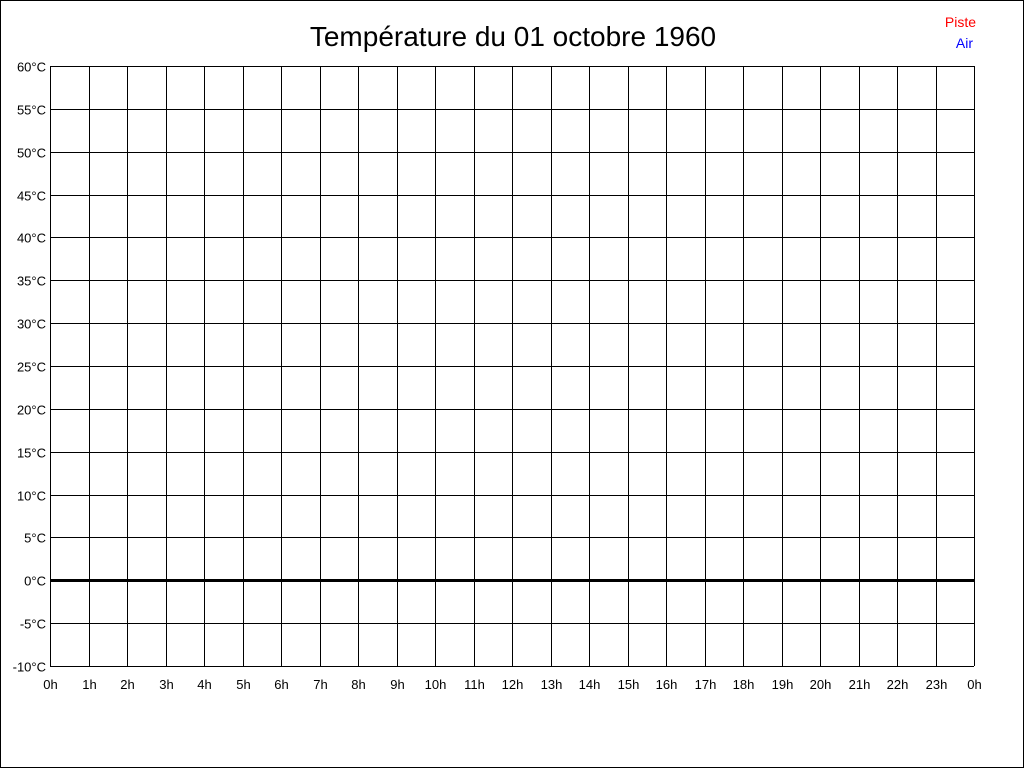 The image size is (1024, 768). Describe the element at coordinates (358, 684) in the screenshot. I see `x-tick-label: 8h` at that location.